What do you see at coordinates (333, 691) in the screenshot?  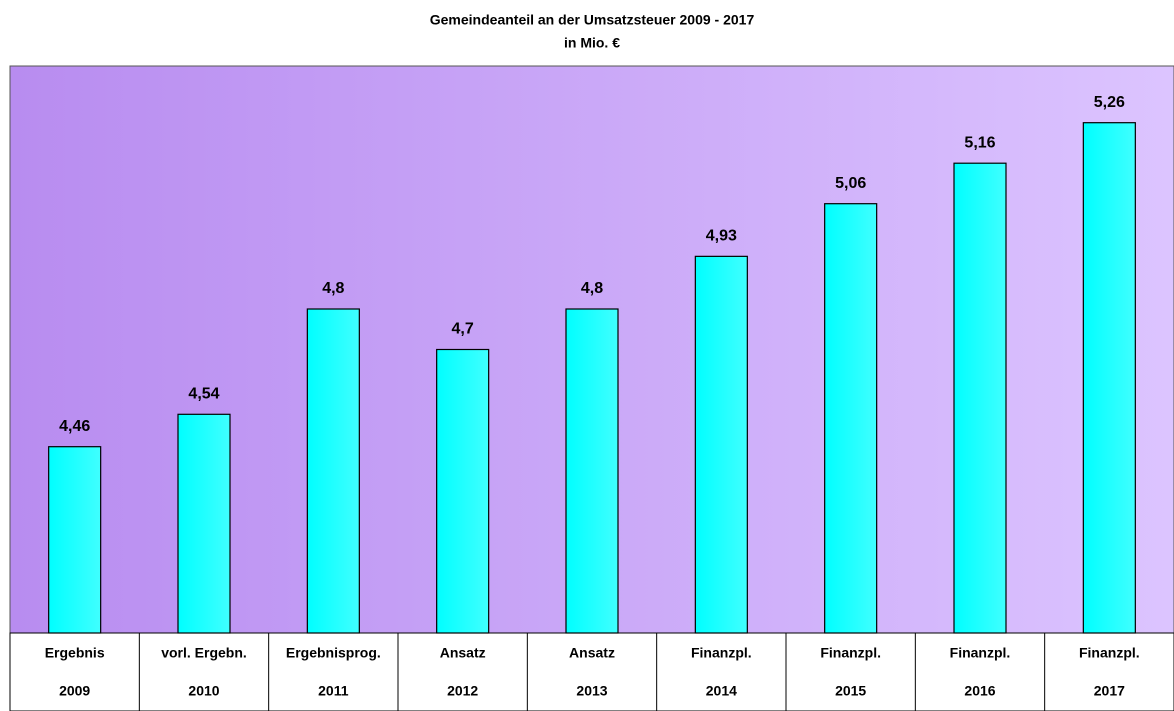 I see `x-tick-label: 2011` at bounding box center [333, 691].